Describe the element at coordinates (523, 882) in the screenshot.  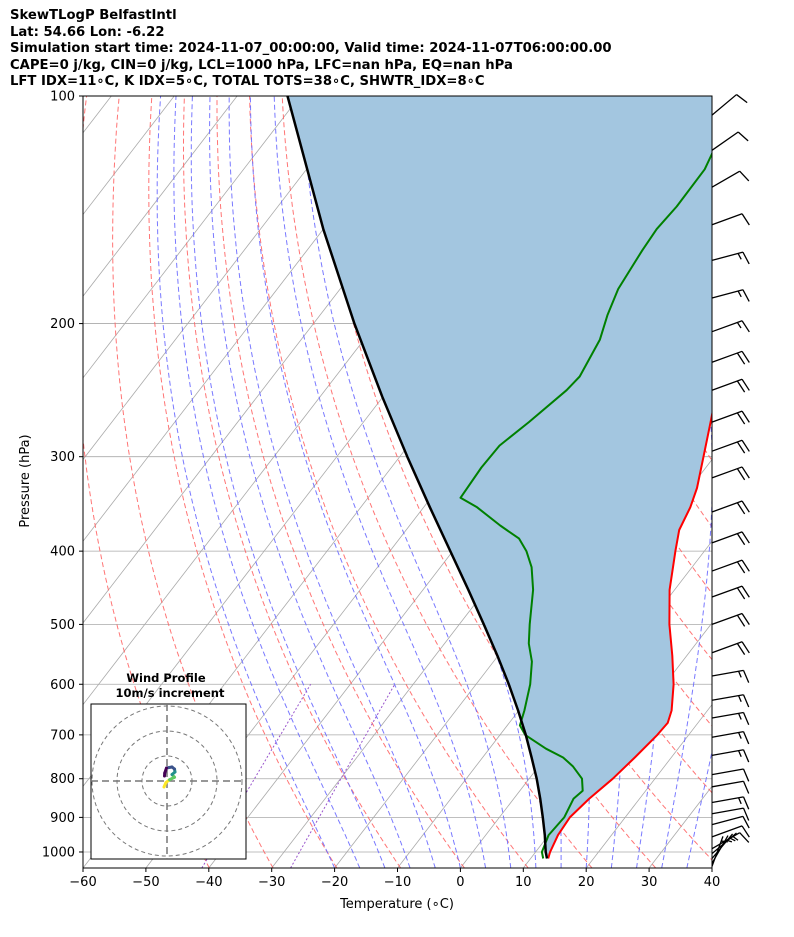
I see `x-tick-label: 10` at that location.